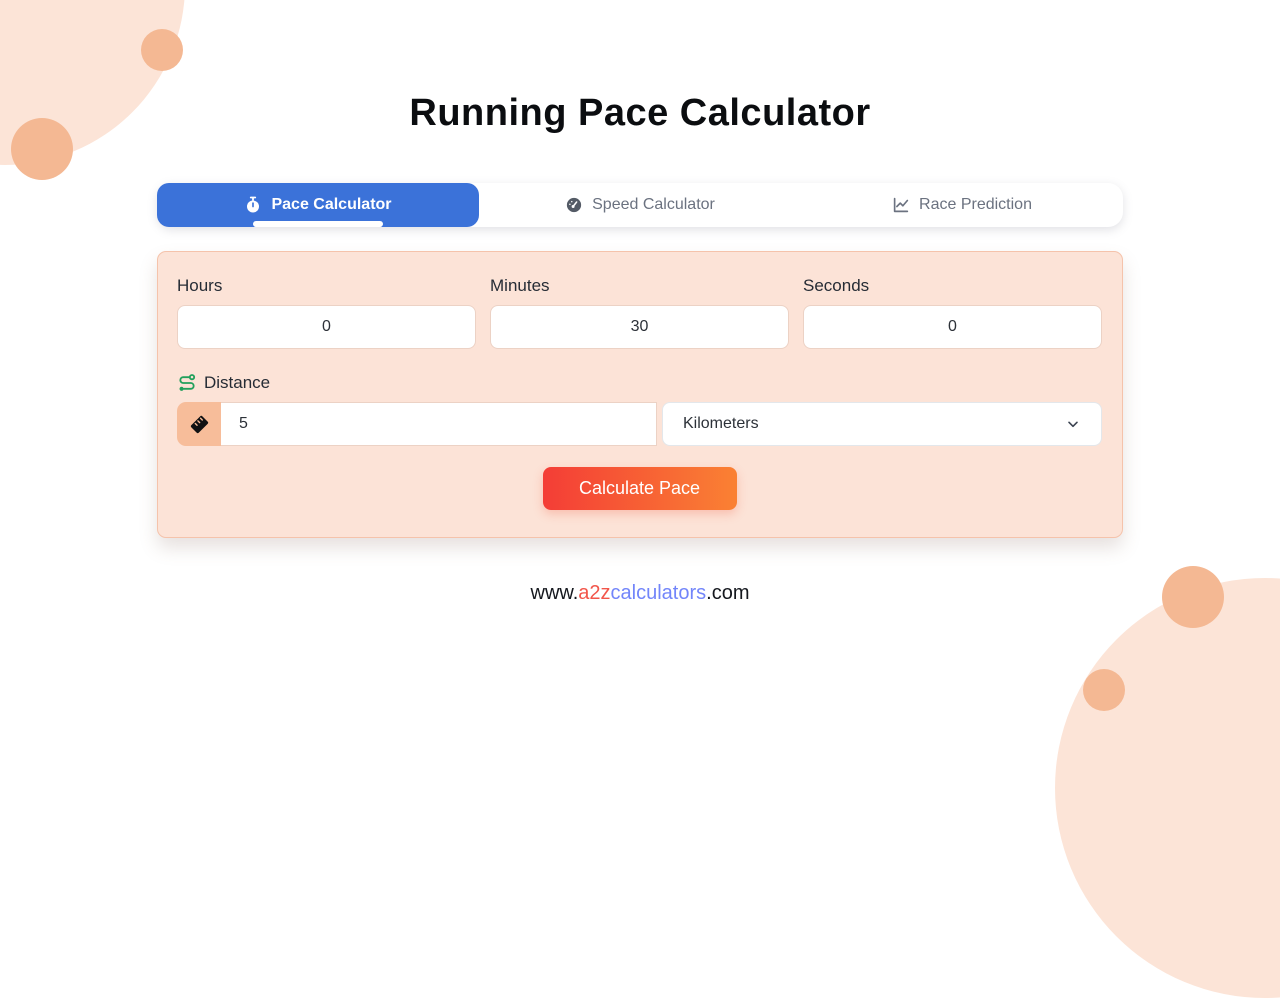 Image resolution: width=1280 pixels, height=998 pixels. I want to click on chevron-down-icon, so click(1073, 424).